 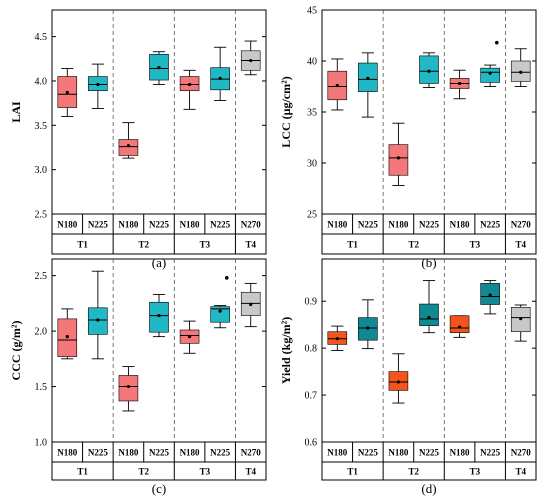 I want to click on y-tick-label: 0.7, so click(x=311, y=396).